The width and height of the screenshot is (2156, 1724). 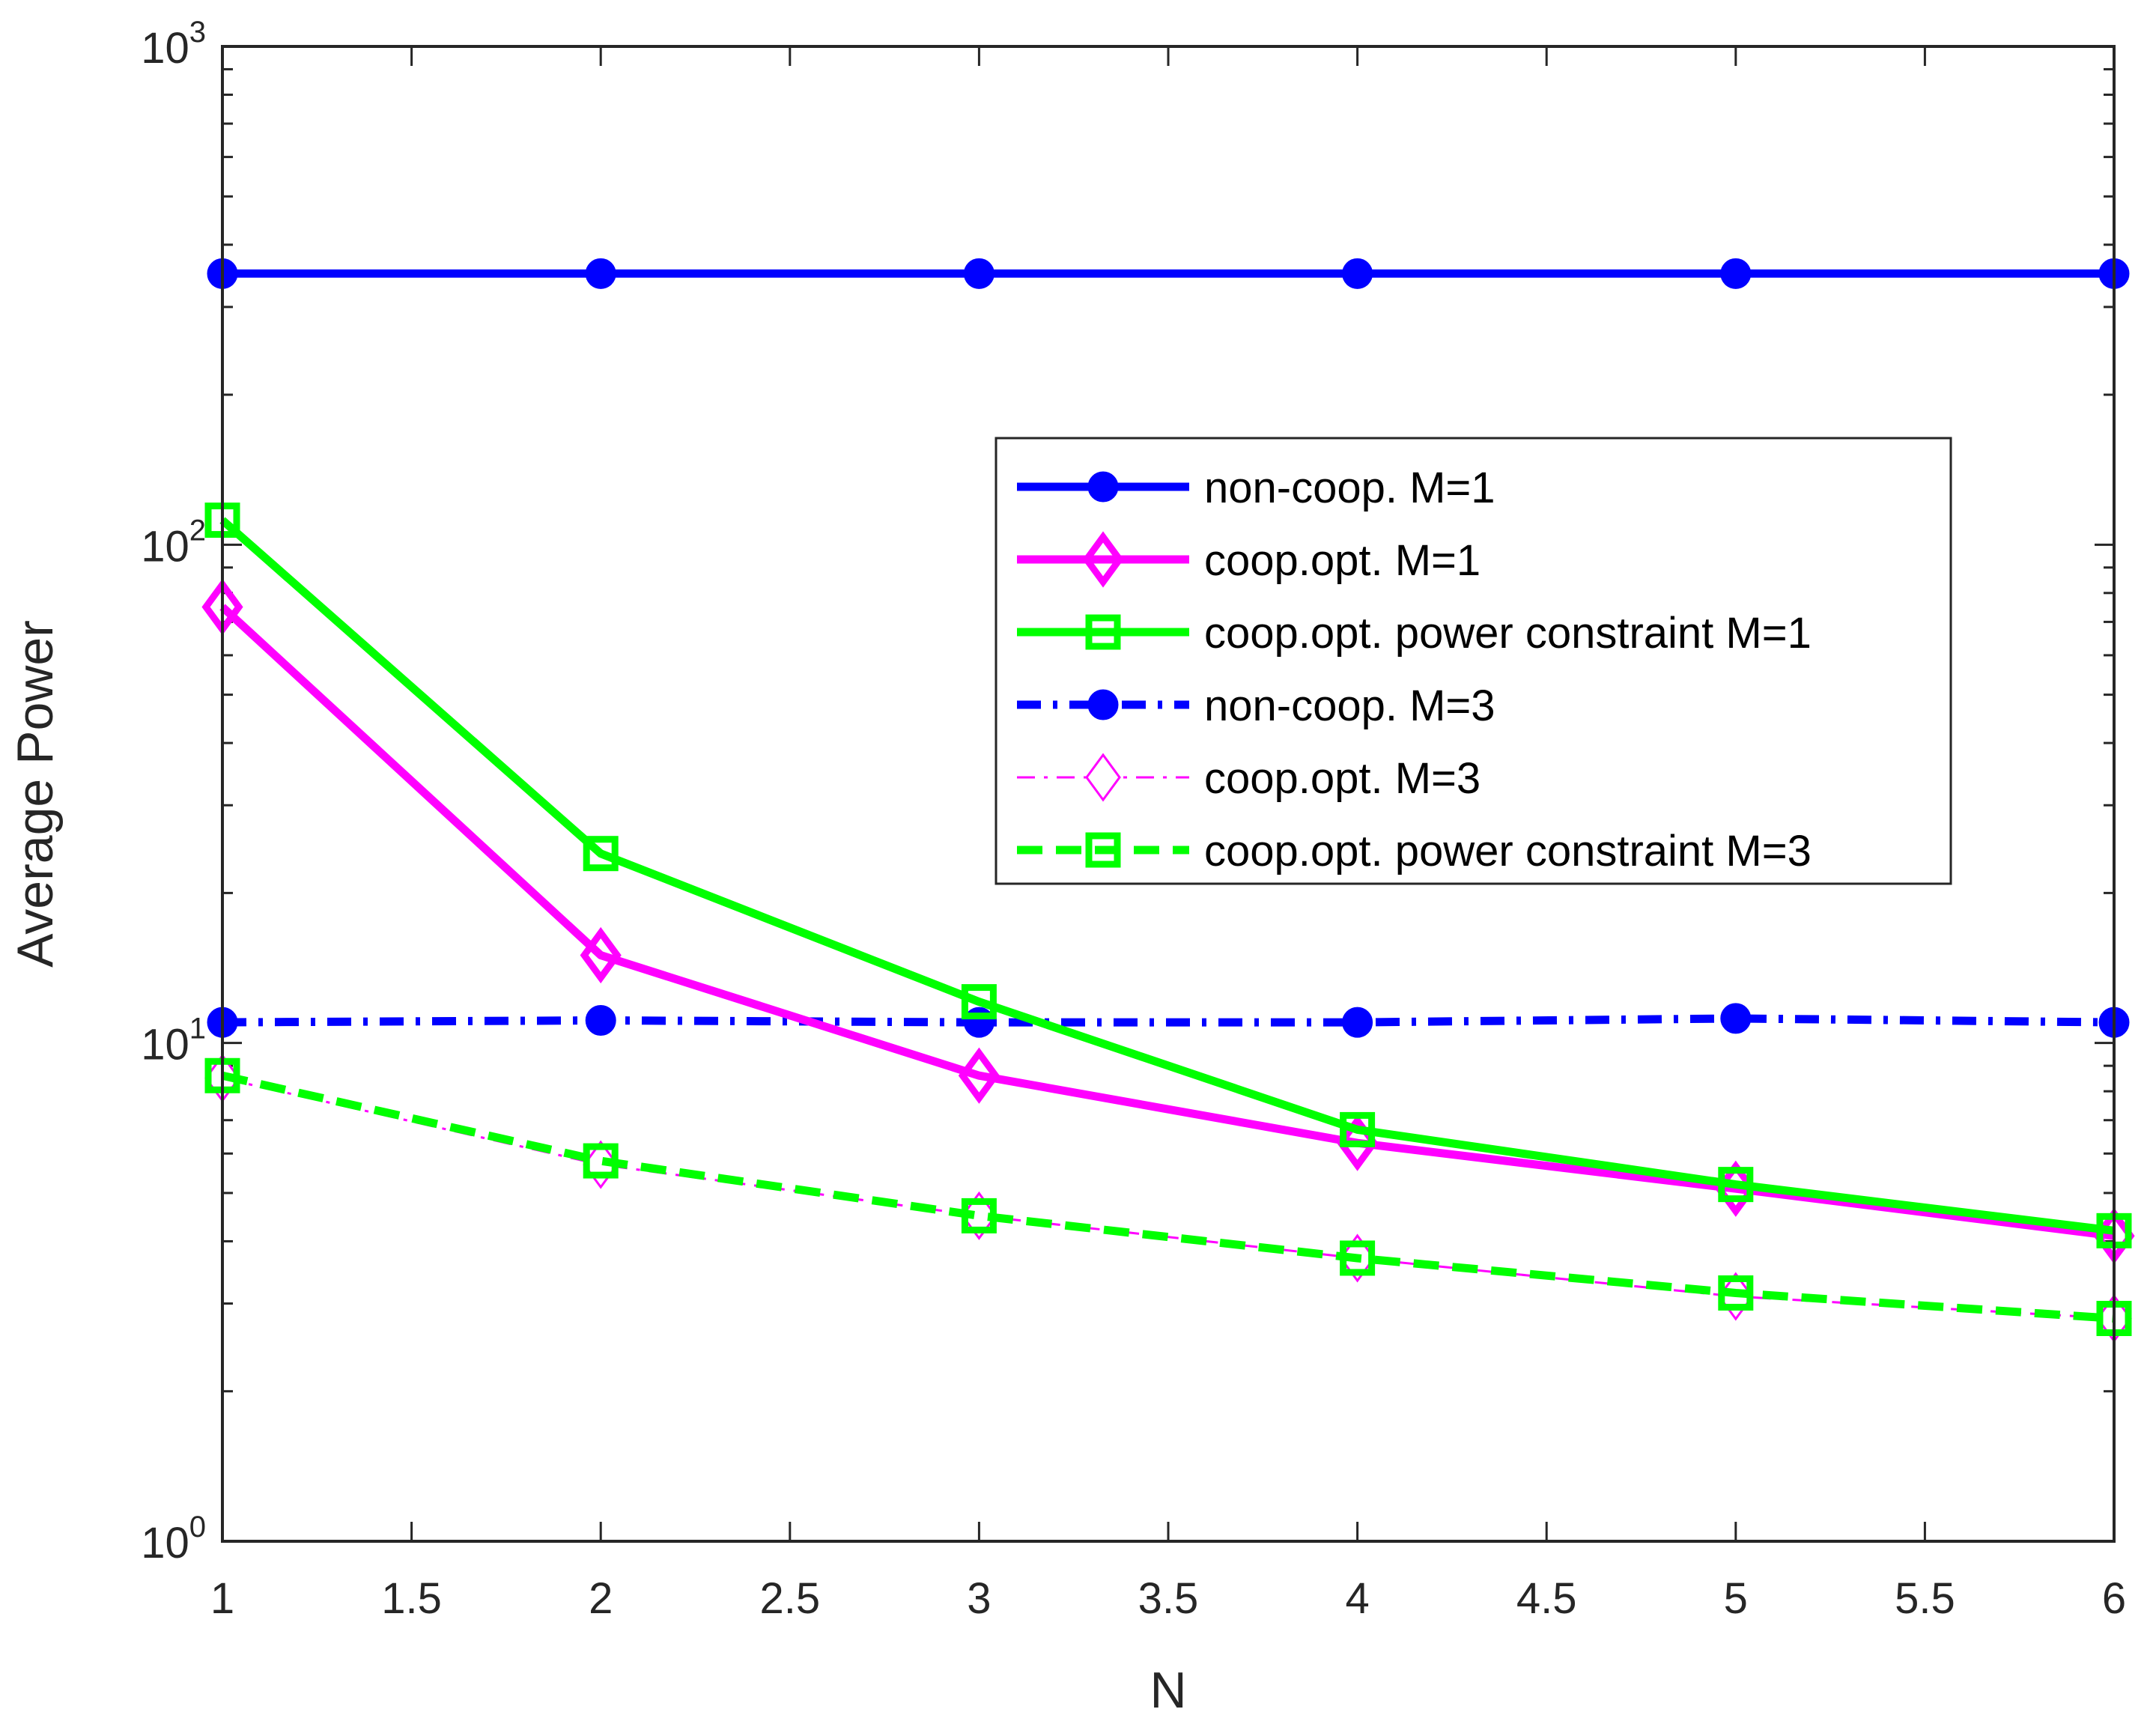 I want to click on x-tick-label: 1, so click(x=222, y=1598).